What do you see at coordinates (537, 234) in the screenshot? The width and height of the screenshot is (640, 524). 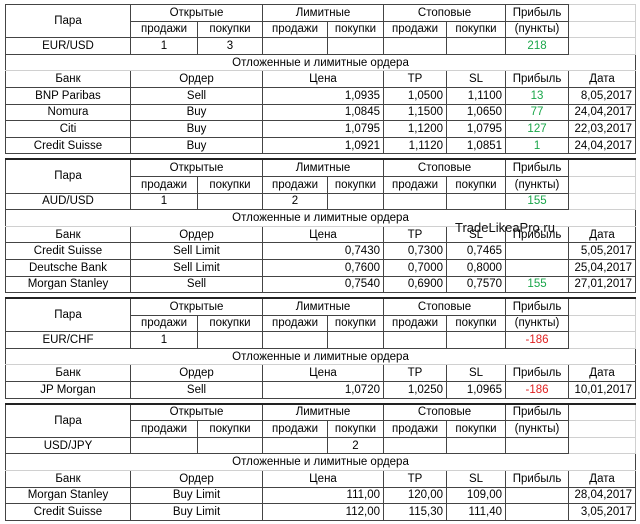 I see `orders-header-cell: Прибыль` at bounding box center [537, 234].